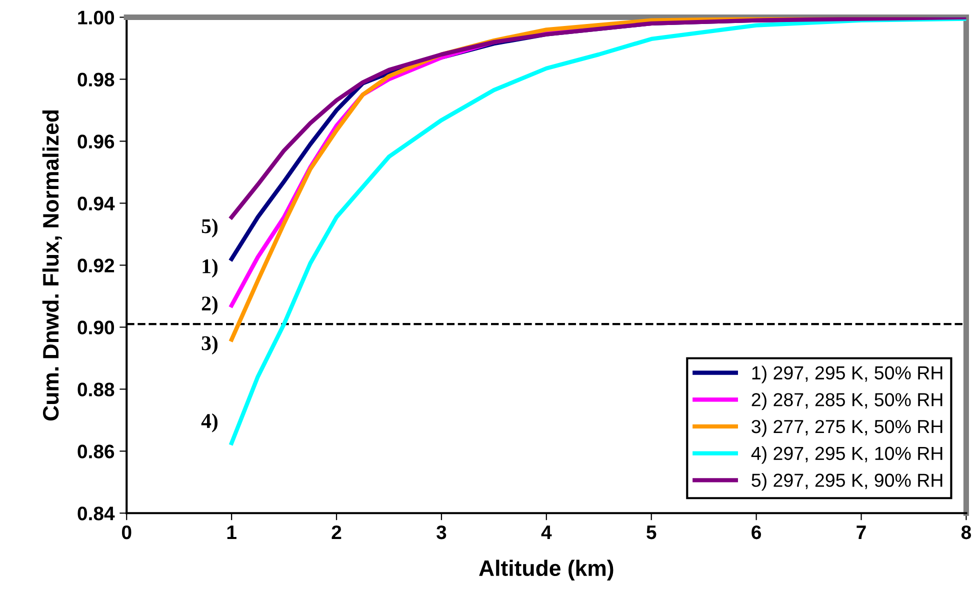  Describe the element at coordinates (96, 265) in the screenshot. I see `y-tick-label: 0.92` at that location.